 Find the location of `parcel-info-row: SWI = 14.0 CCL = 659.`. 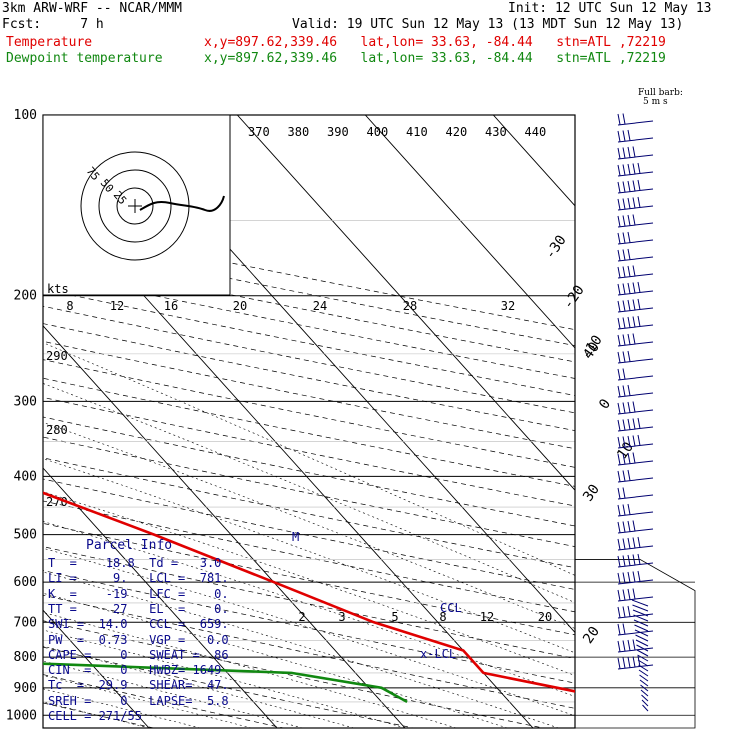

parcel-info-row: SWI = 14.0 CCL = 659. is located at coordinates (138, 624).